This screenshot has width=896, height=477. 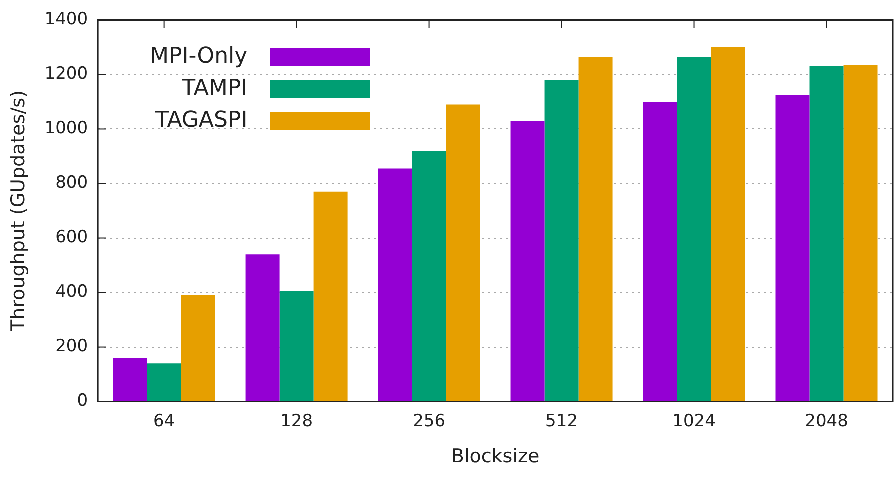 What do you see at coordinates (72, 346) in the screenshot?
I see `y-tick-label: 200` at bounding box center [72, 346].